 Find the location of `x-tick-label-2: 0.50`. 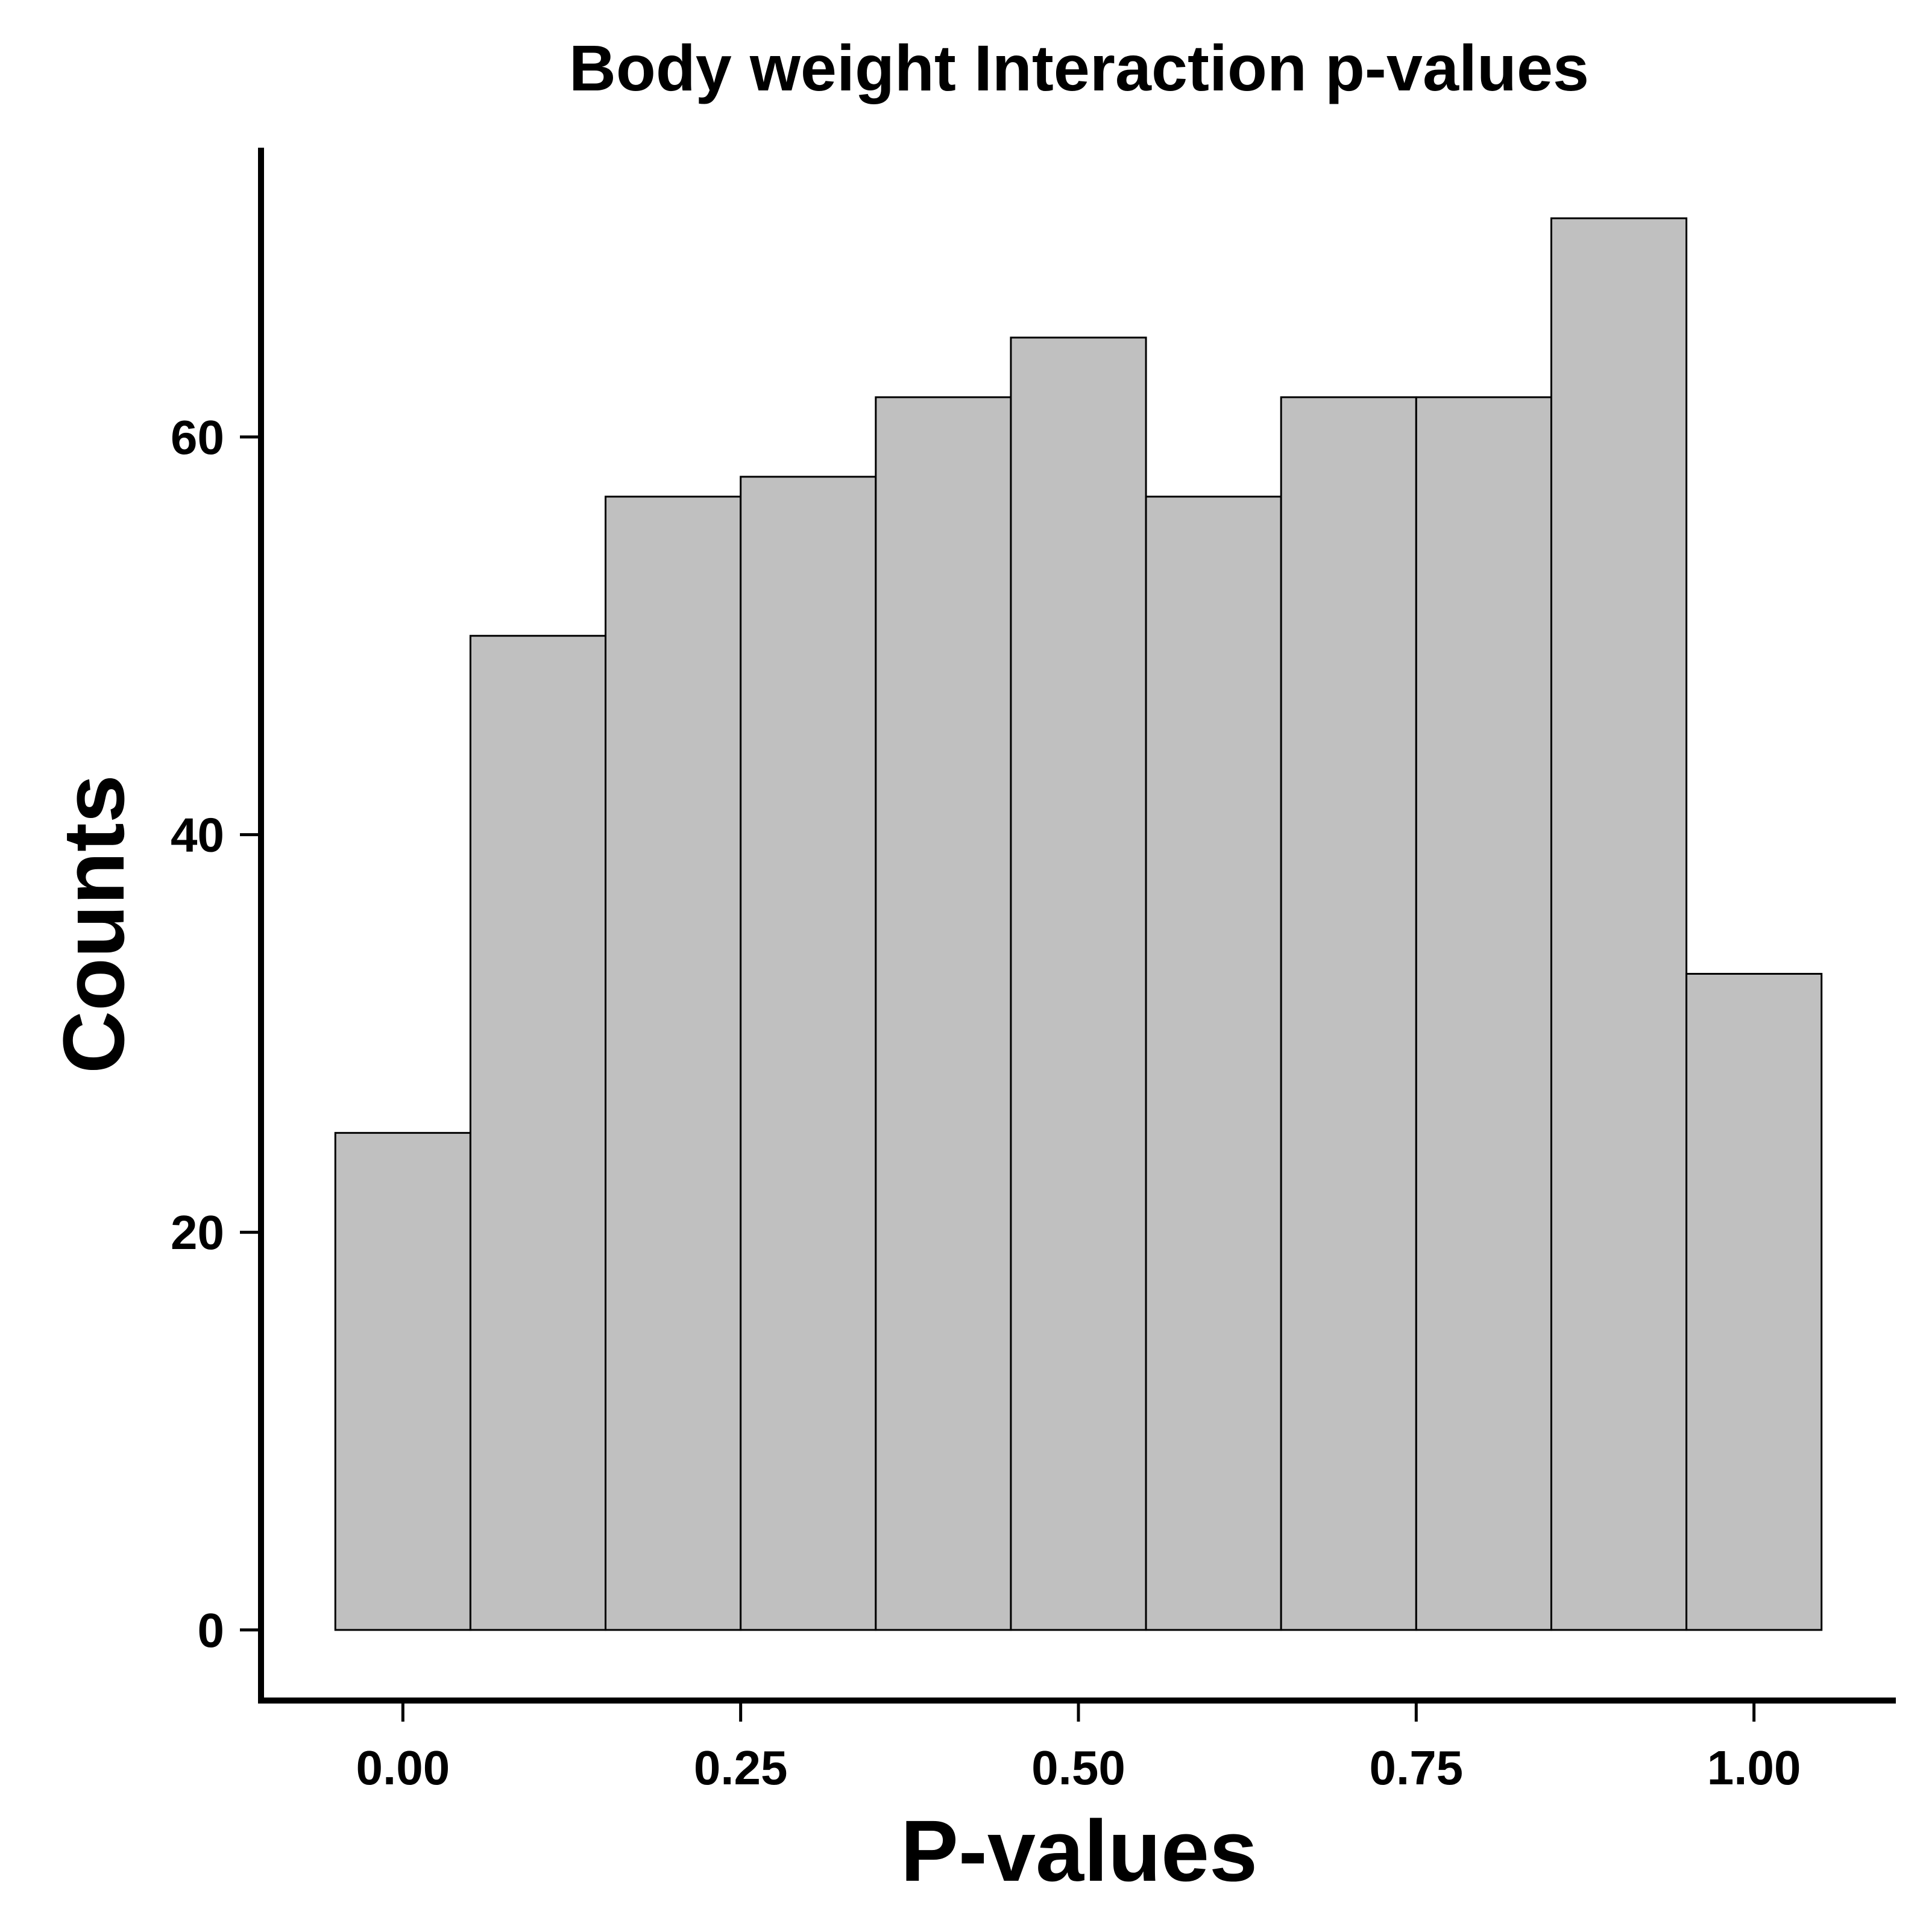

x-tick-label-2: 0.50 is located at coordinates (1078, 1768).